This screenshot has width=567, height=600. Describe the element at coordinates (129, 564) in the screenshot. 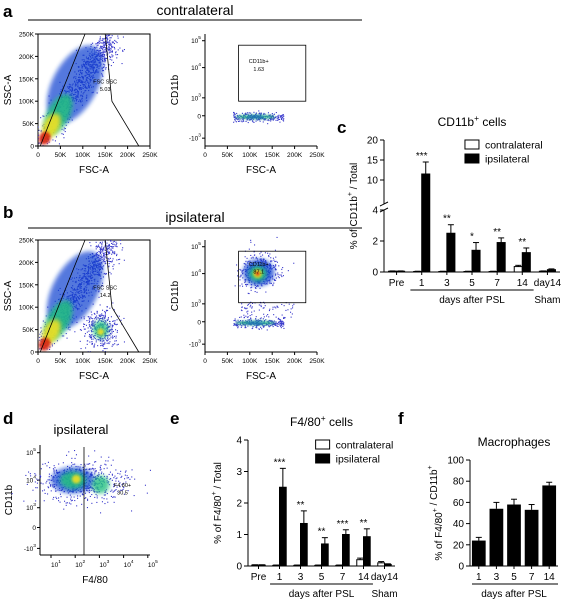

I see `x-tick-label: 104` at that location.